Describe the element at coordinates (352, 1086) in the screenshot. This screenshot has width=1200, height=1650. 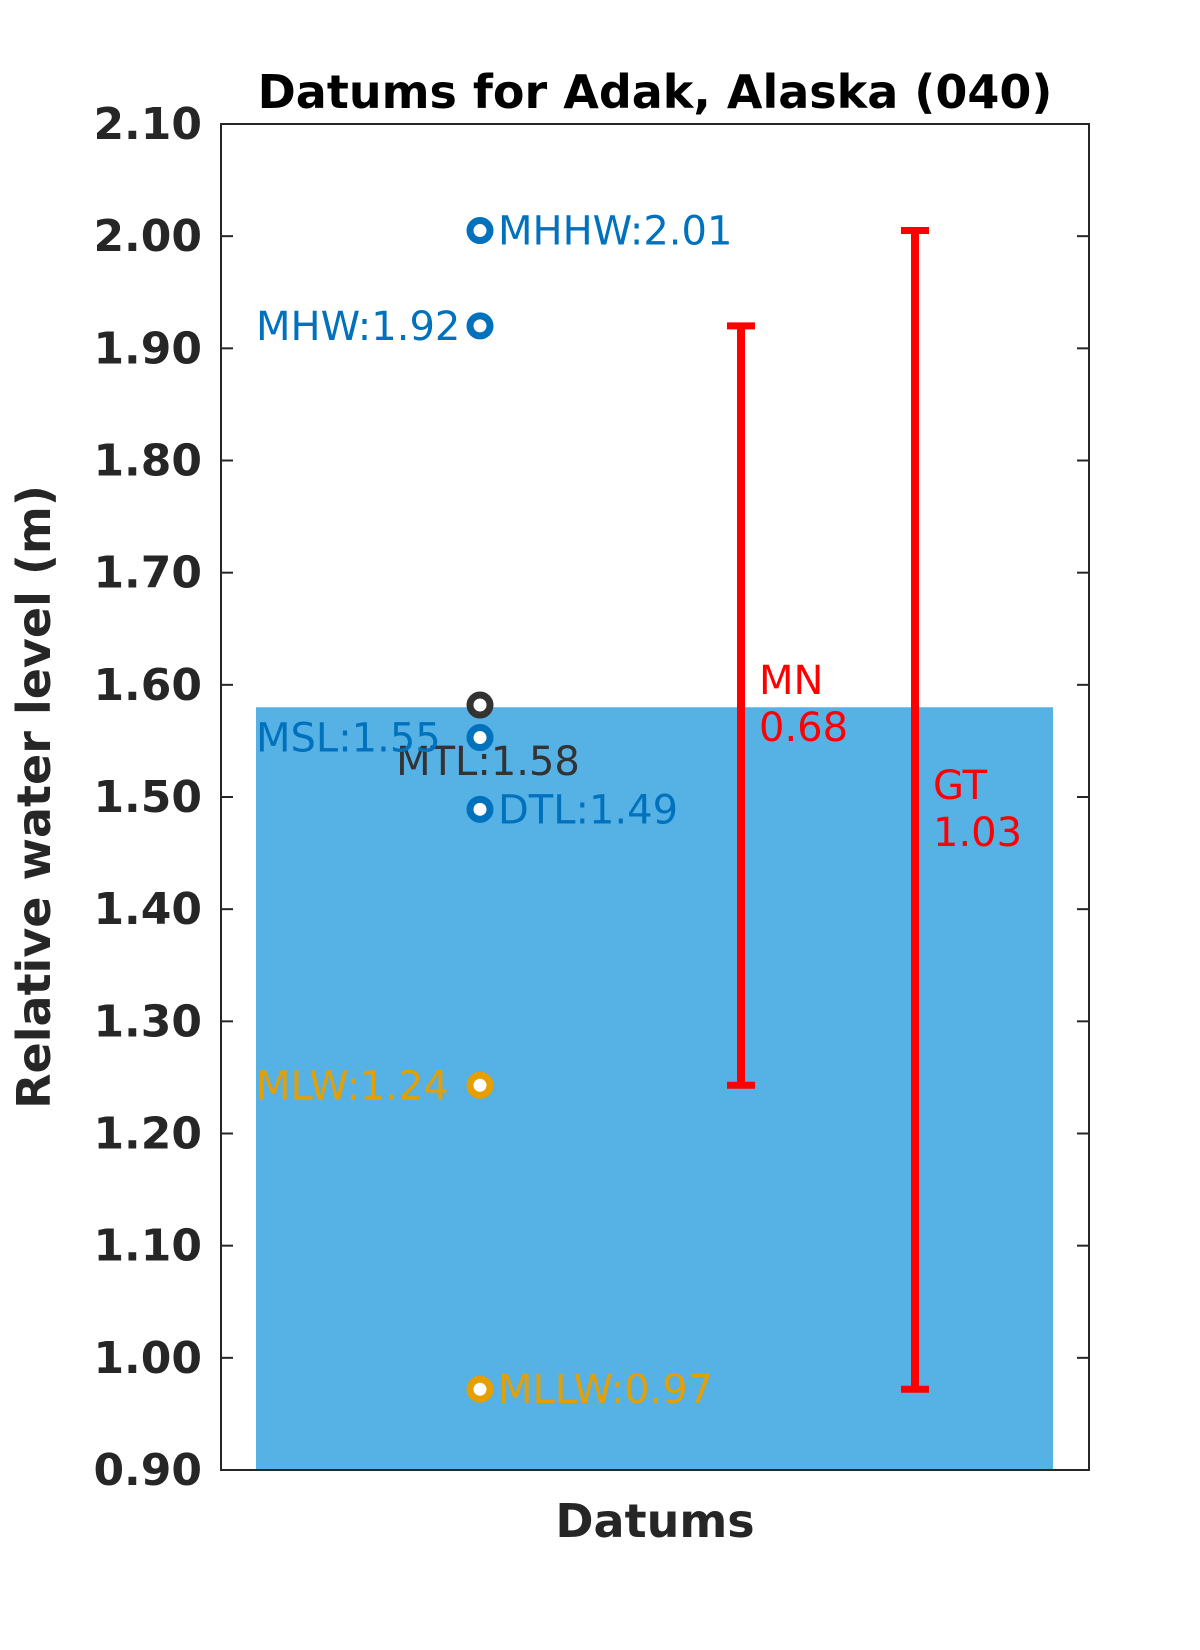
I see `datum-label: MLW:1.24` at that location.